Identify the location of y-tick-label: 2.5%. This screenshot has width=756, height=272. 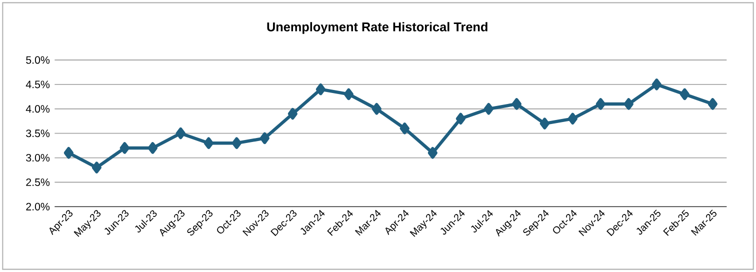
(38, 182).